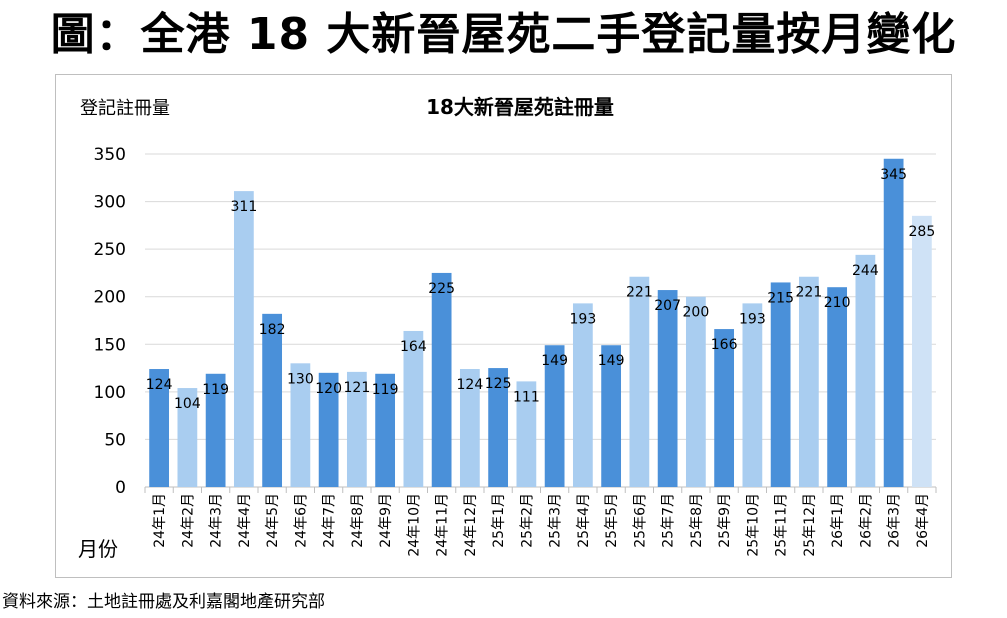 This screenshot has width=1007, height=618. What do you see at coordinates (358, 520) in the screenshot?
I see `x-tick-label: 24年8月` at bounding box center [358, 520].